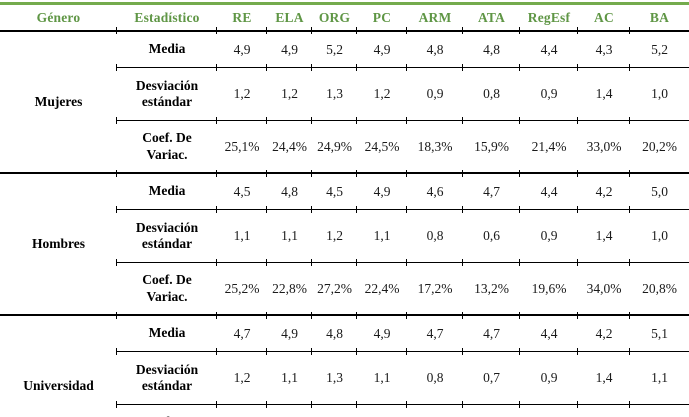  I want to click on table-cell: 33,5%, so click(603, 409).